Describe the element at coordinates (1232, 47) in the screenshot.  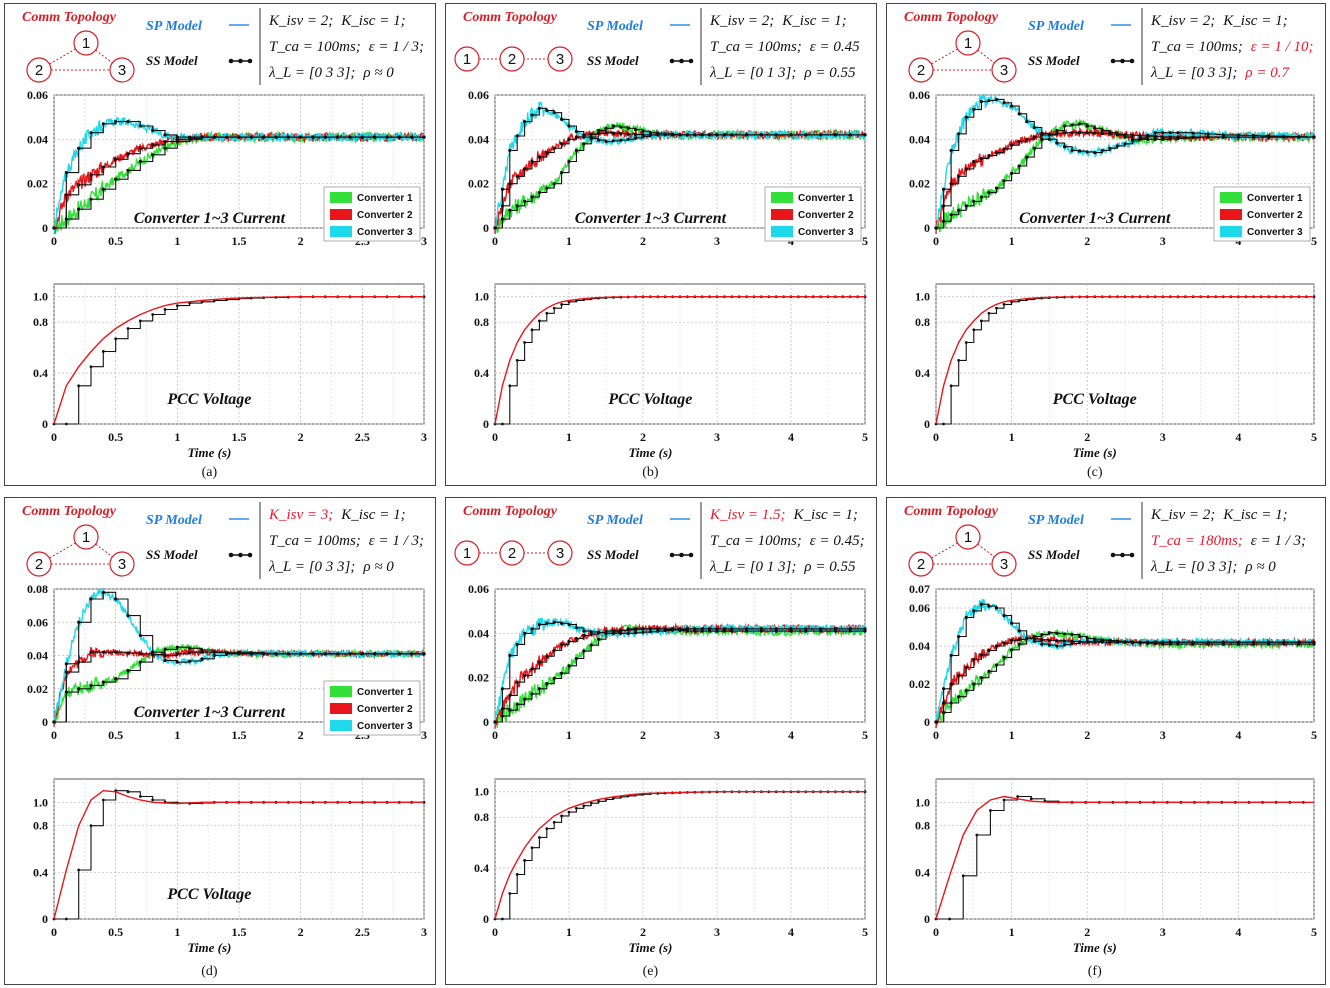
I see `param-line2: T_ca = 100ms; ε = 1 / 10;` at that location.